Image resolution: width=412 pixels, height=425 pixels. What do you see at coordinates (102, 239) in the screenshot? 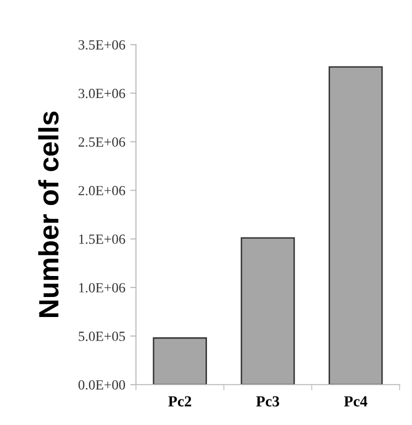
I see `y-tick-label: 1.5E+06` at bounding box center [102, 239].